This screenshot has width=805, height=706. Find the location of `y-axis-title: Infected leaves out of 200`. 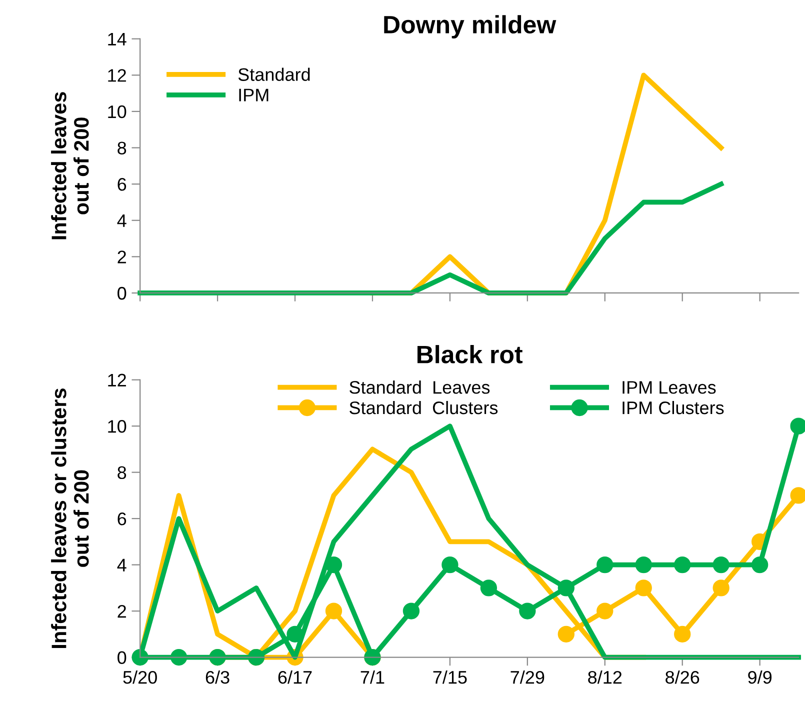

y-axis-title: Infected leaves out of 200 is located at coordinates (70, 166).